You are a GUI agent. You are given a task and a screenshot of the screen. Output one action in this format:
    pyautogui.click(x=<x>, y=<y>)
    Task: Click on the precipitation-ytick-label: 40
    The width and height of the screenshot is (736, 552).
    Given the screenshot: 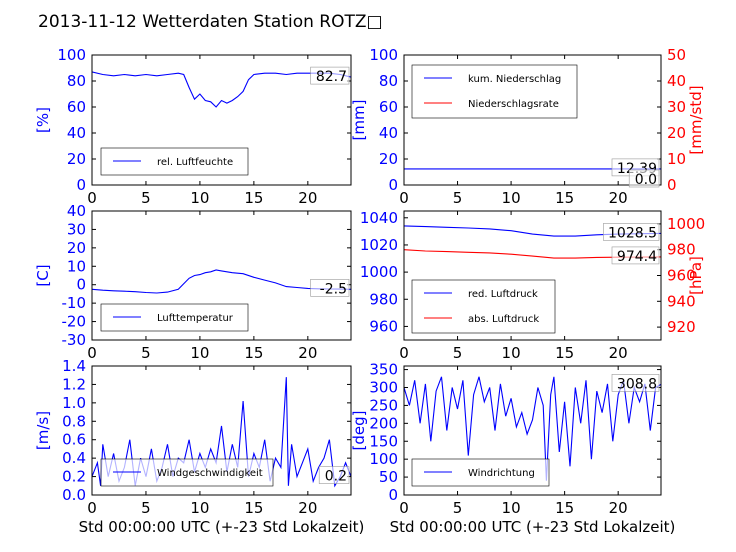 What is the action you would take?
    pyautogui.click(x=388, y=133)
    